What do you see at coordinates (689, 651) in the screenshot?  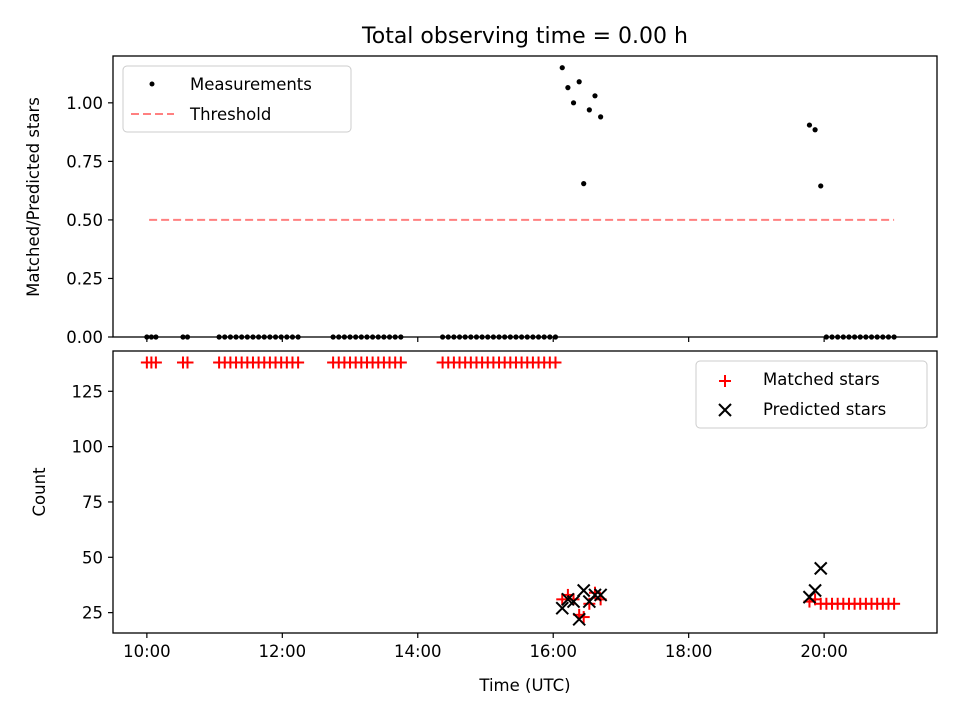 I see `bottom-x-tick-label: 18:00` at bounding box center [689, 651].